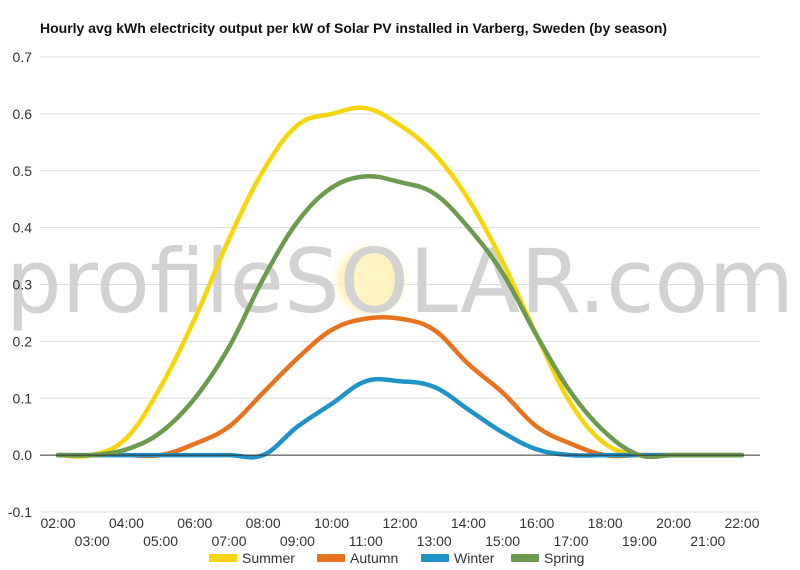 The height and width of the screenshot is (570, 800). Describe the element at coordinates (23, 171) in the screenshot. I see `y-tick-label: 0.5` at that location.